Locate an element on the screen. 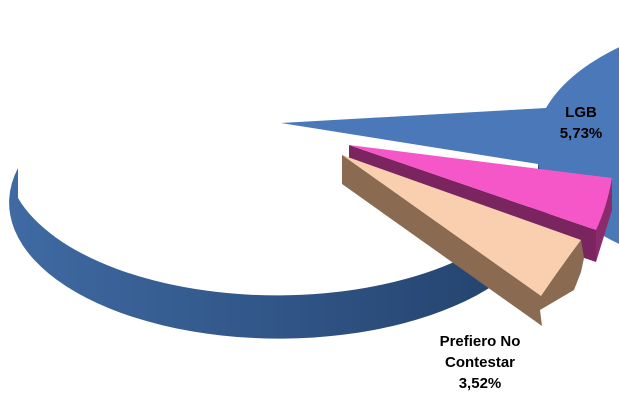 The height and width of the screenshot is (394, 619). pie-slice-lgb is located at coordinates (480, 187).